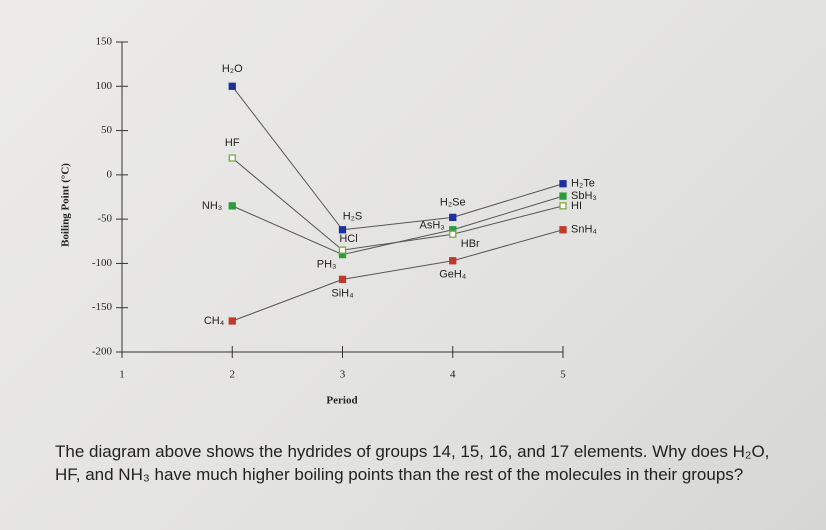 The height and width of the screenshot is (530, 826). I want to click on point-label: HF, so click(232, 143).